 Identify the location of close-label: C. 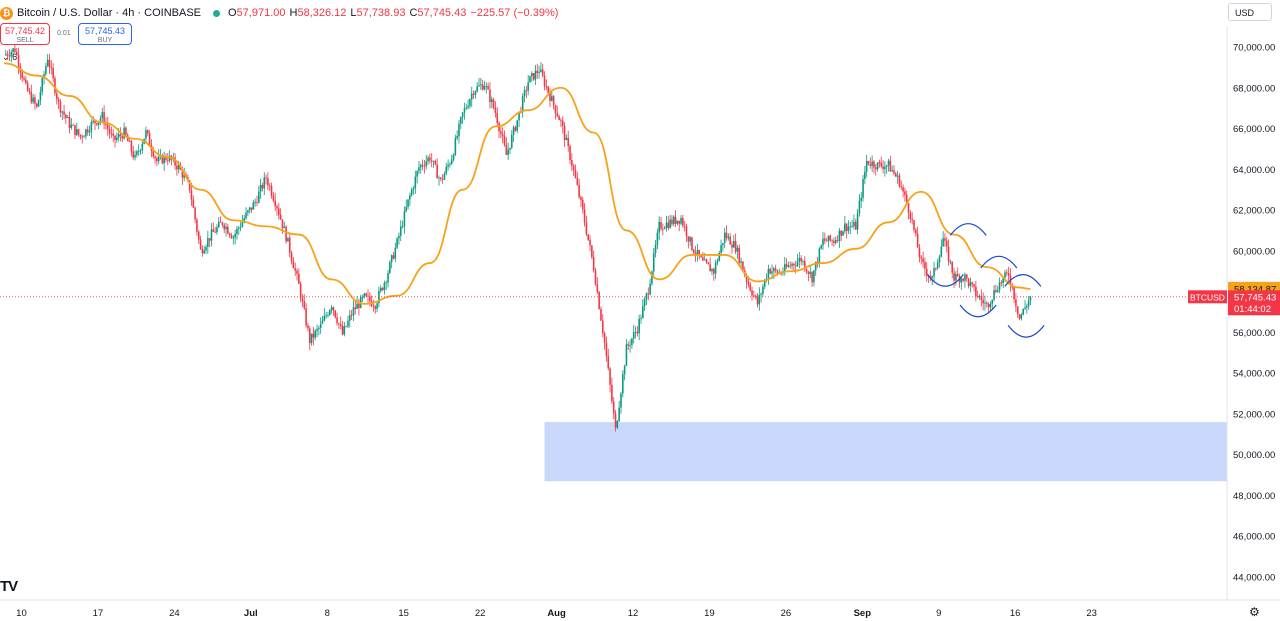
(413, 13).